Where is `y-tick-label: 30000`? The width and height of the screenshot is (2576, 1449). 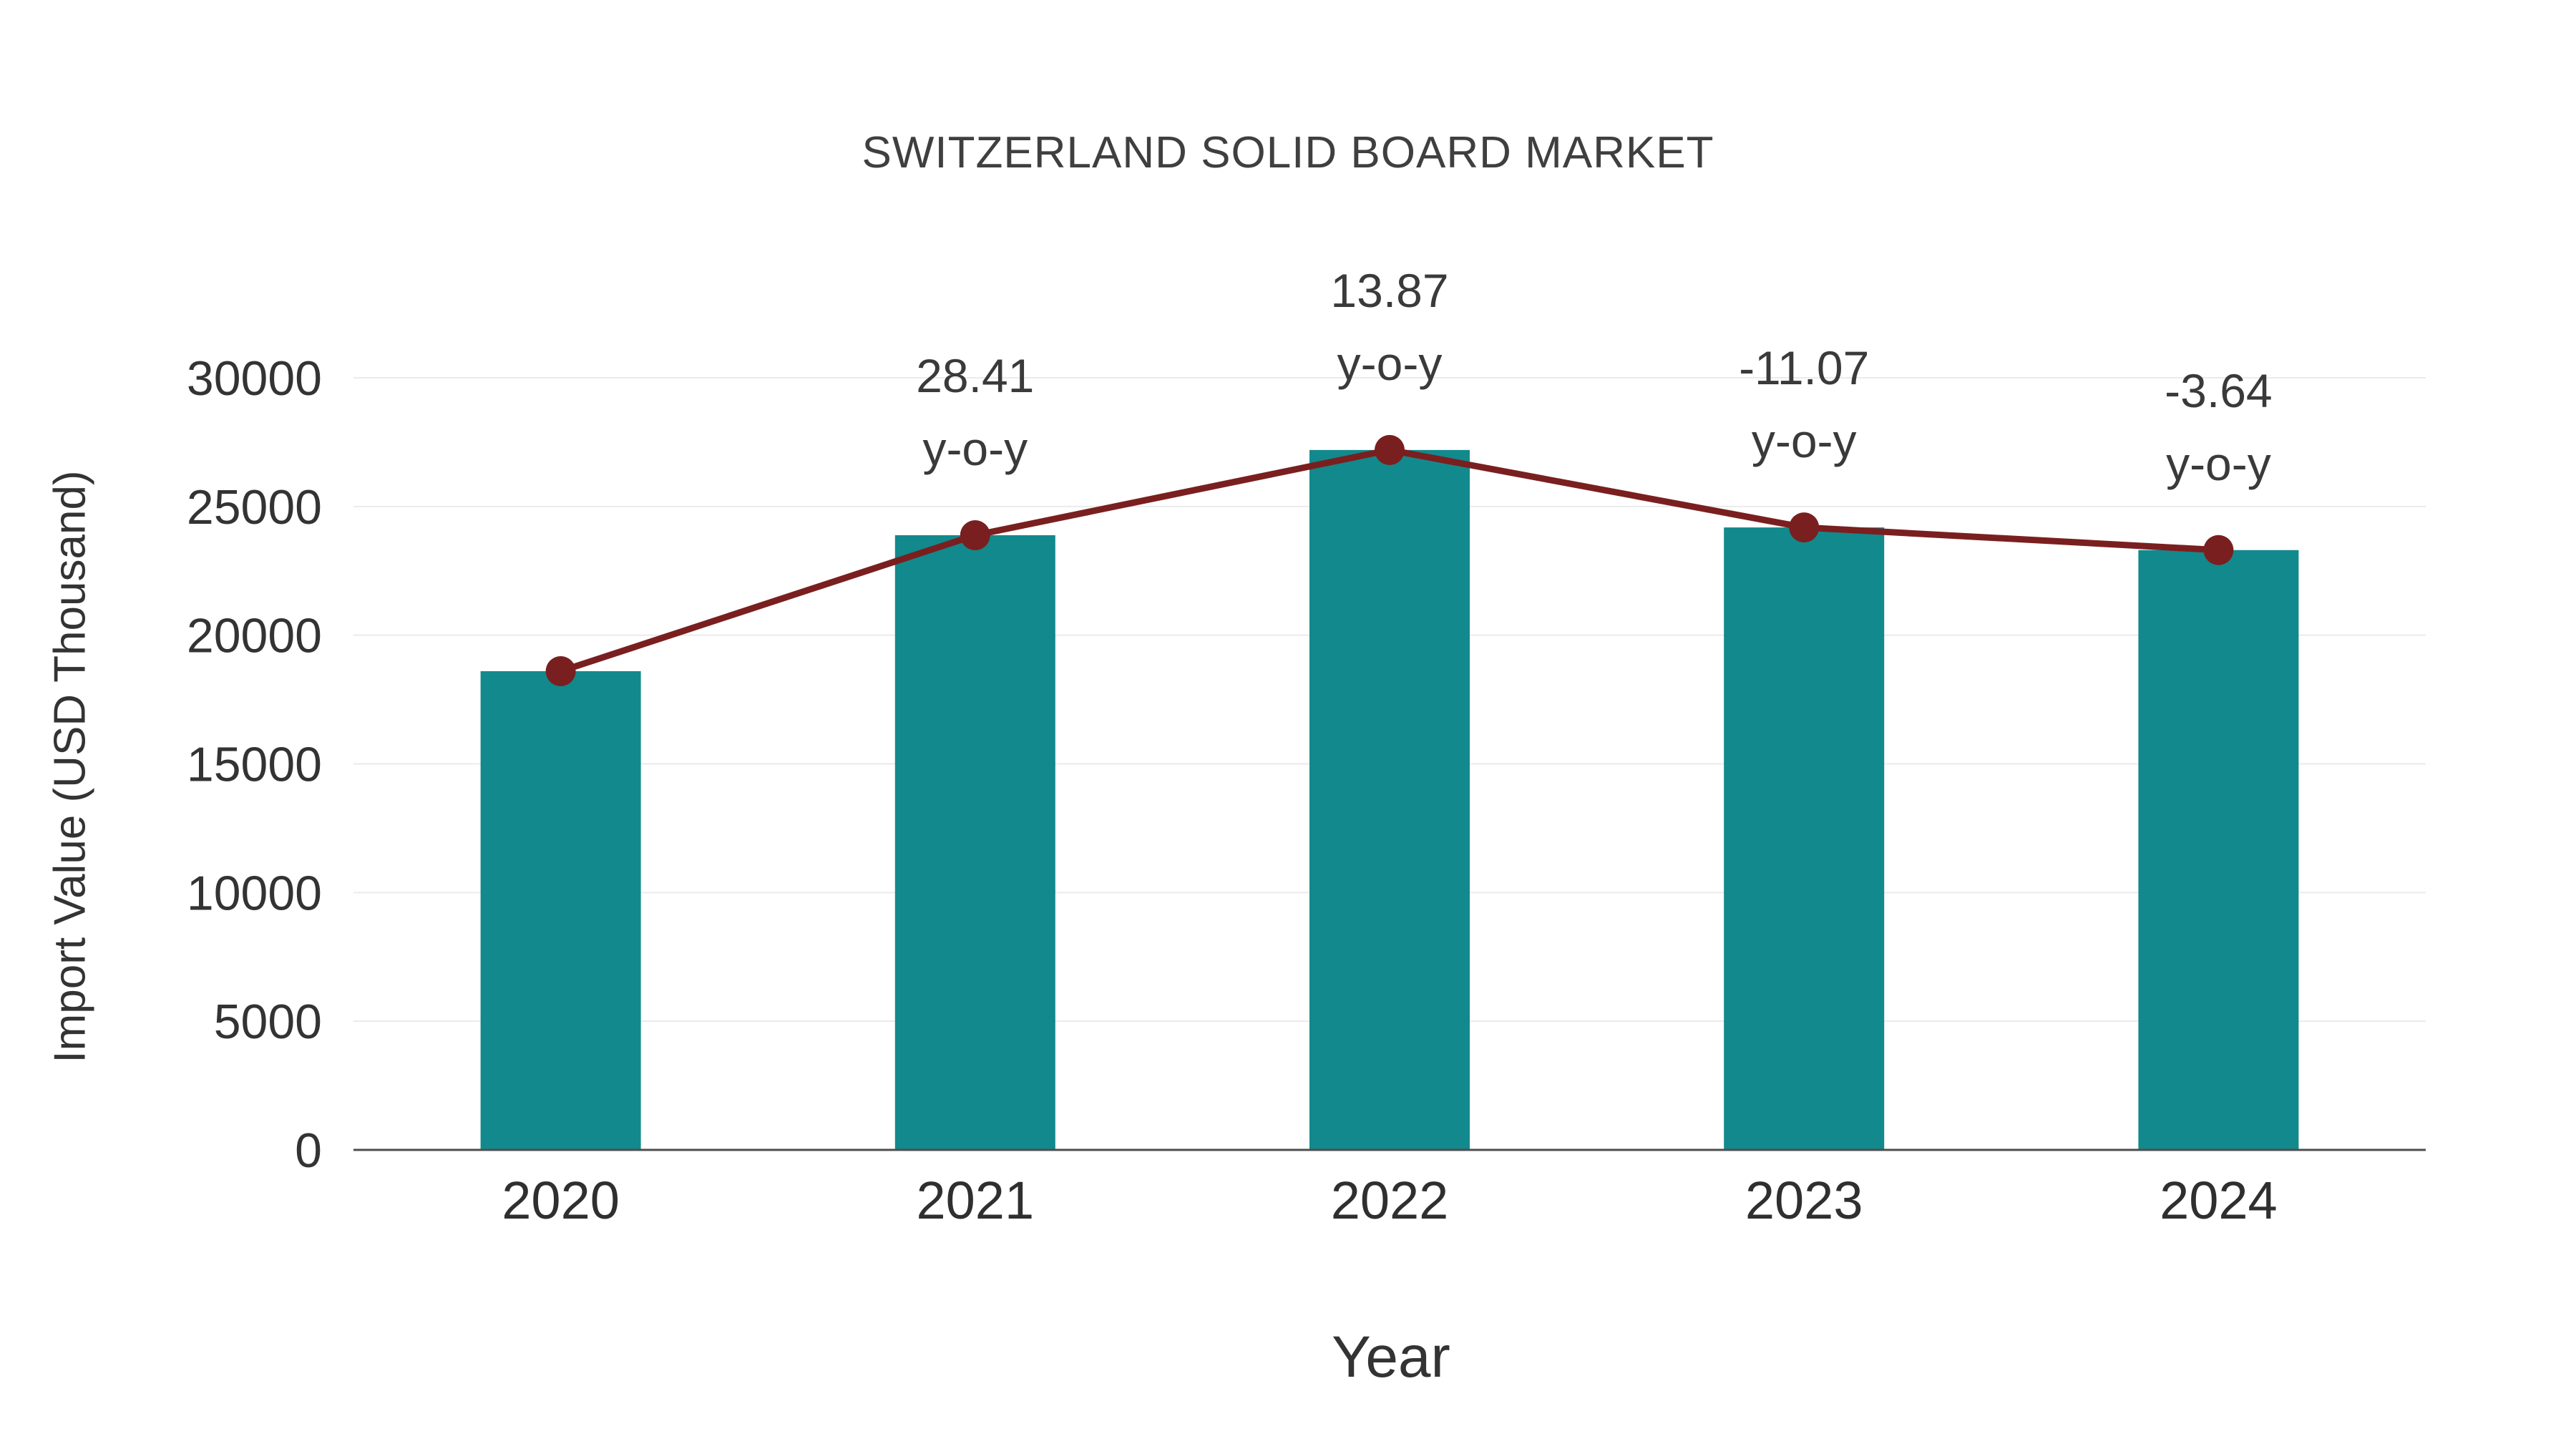 y-tick-label: 30000 is located at coordinates (254, 378).